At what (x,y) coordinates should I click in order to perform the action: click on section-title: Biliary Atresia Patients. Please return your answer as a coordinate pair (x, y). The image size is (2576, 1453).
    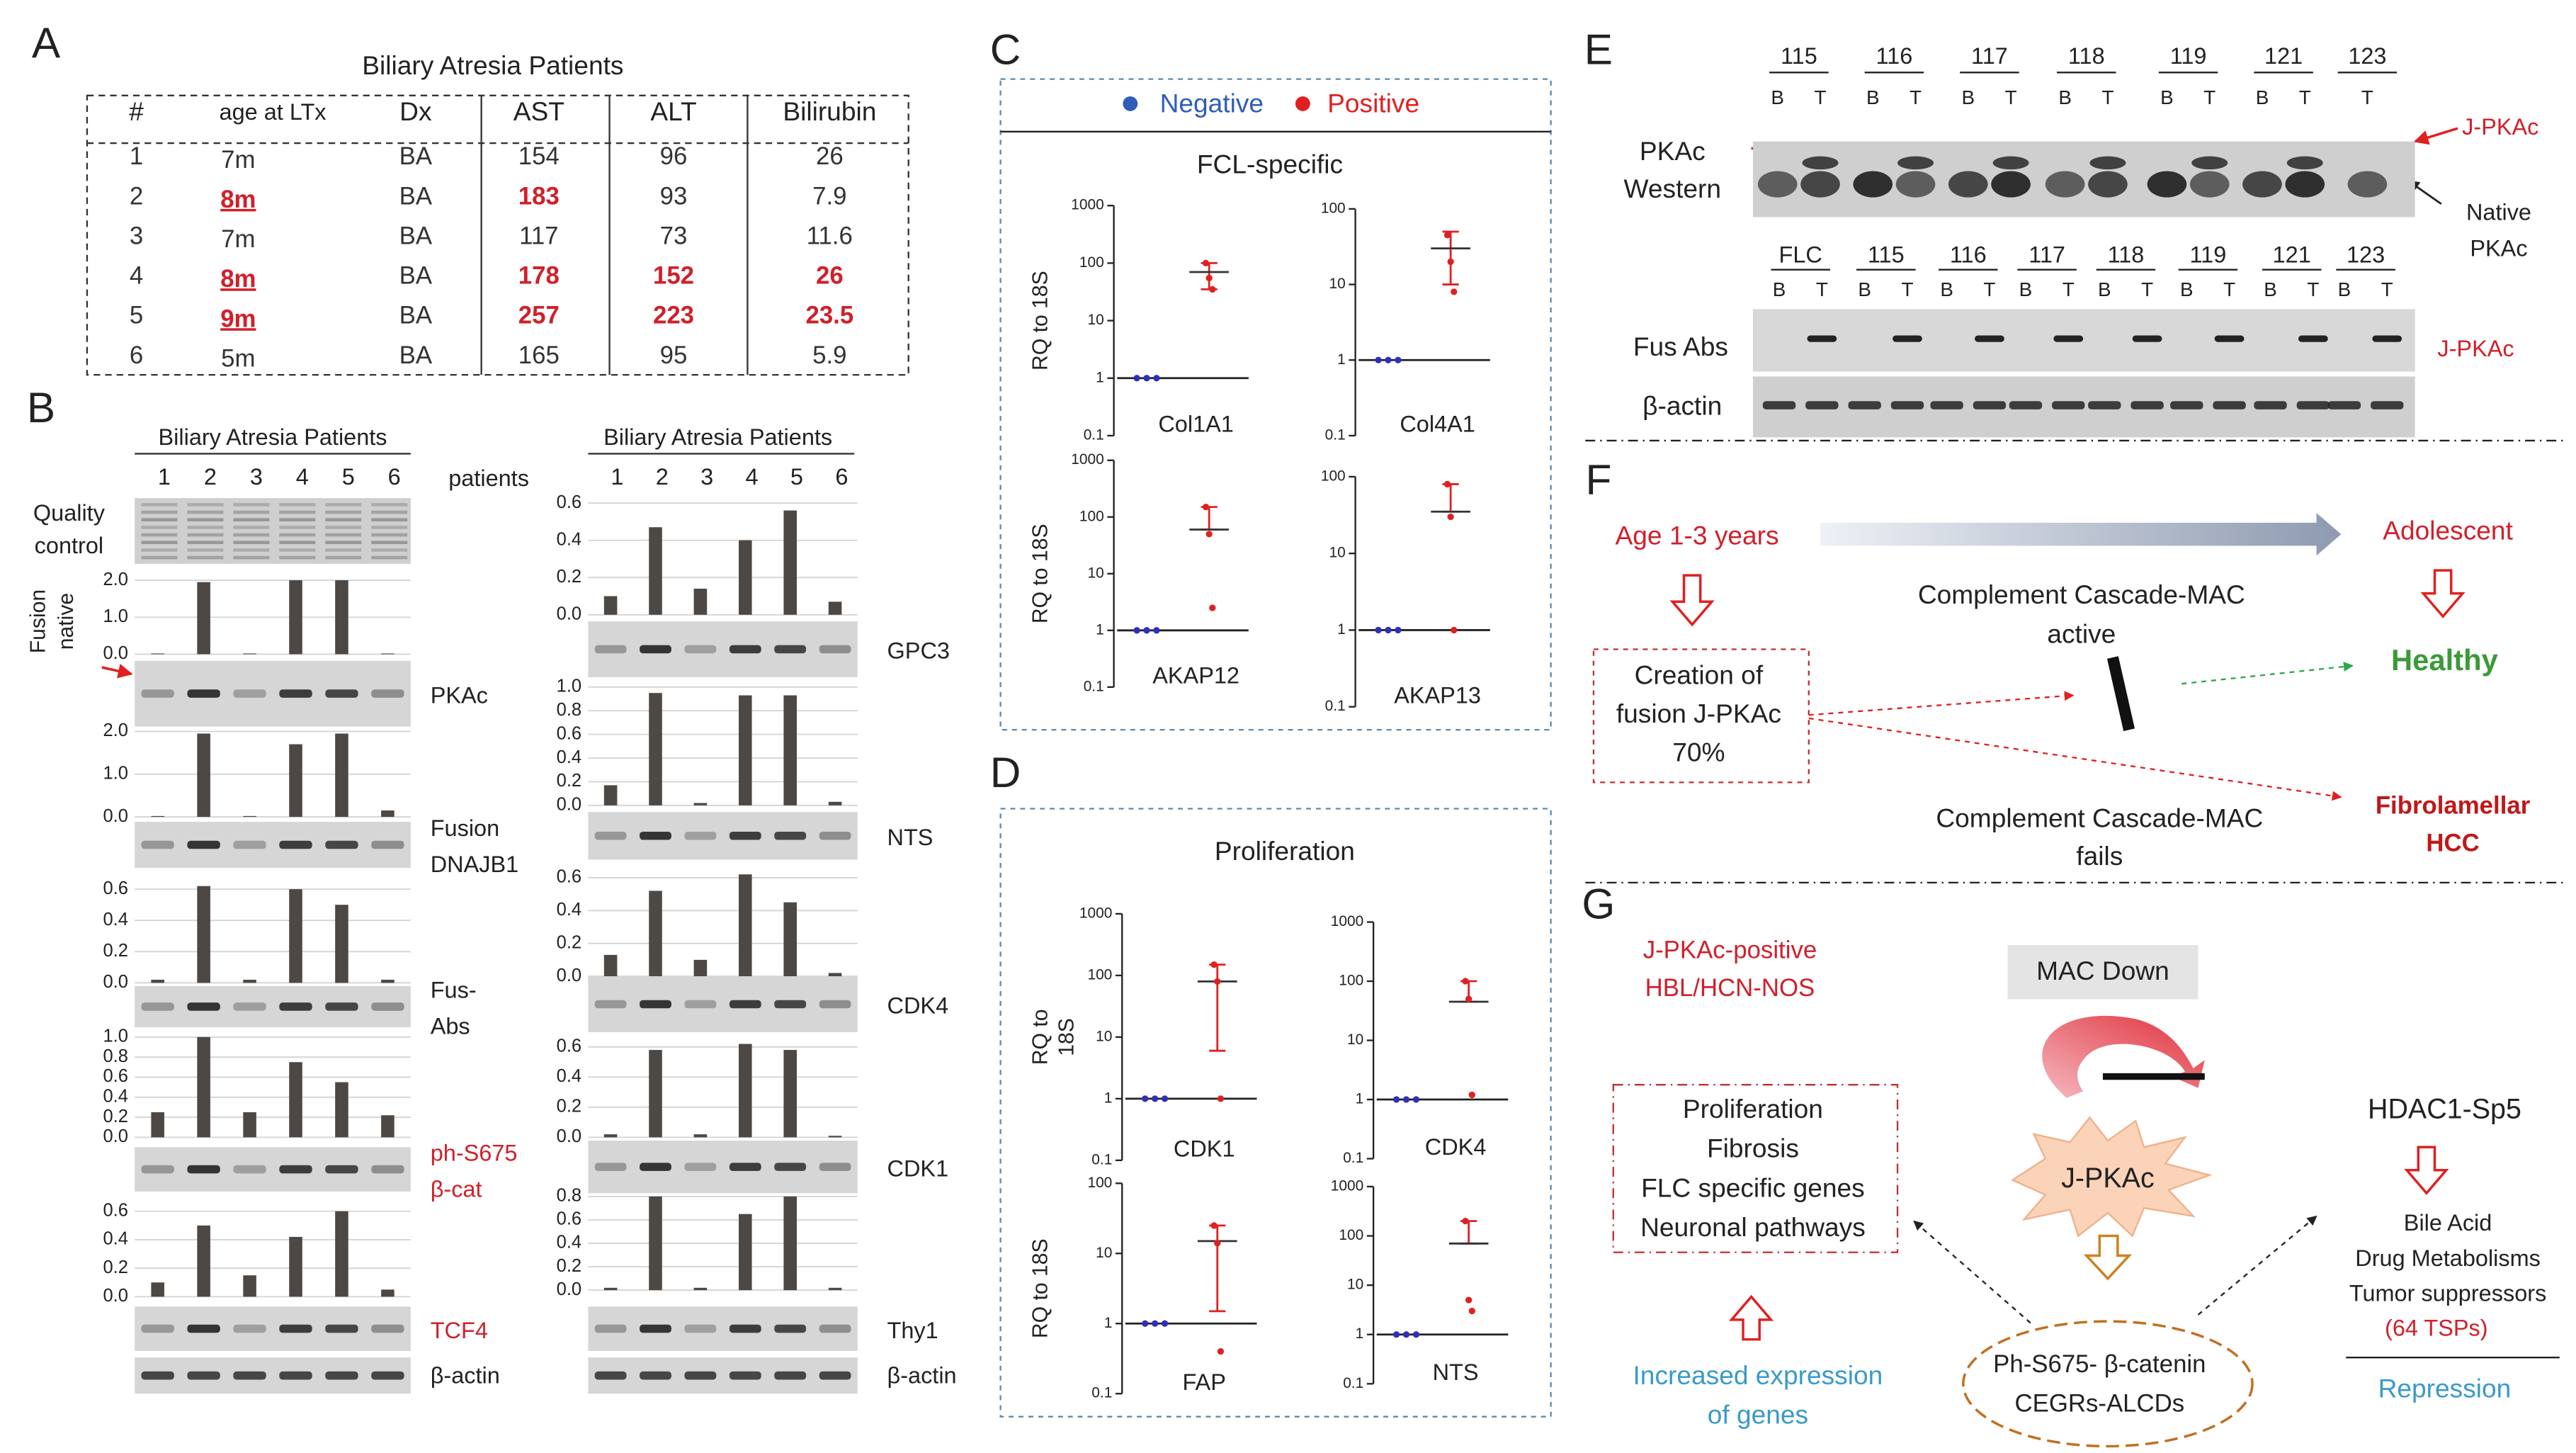
    Looking at the image, I should click on (273, 437).